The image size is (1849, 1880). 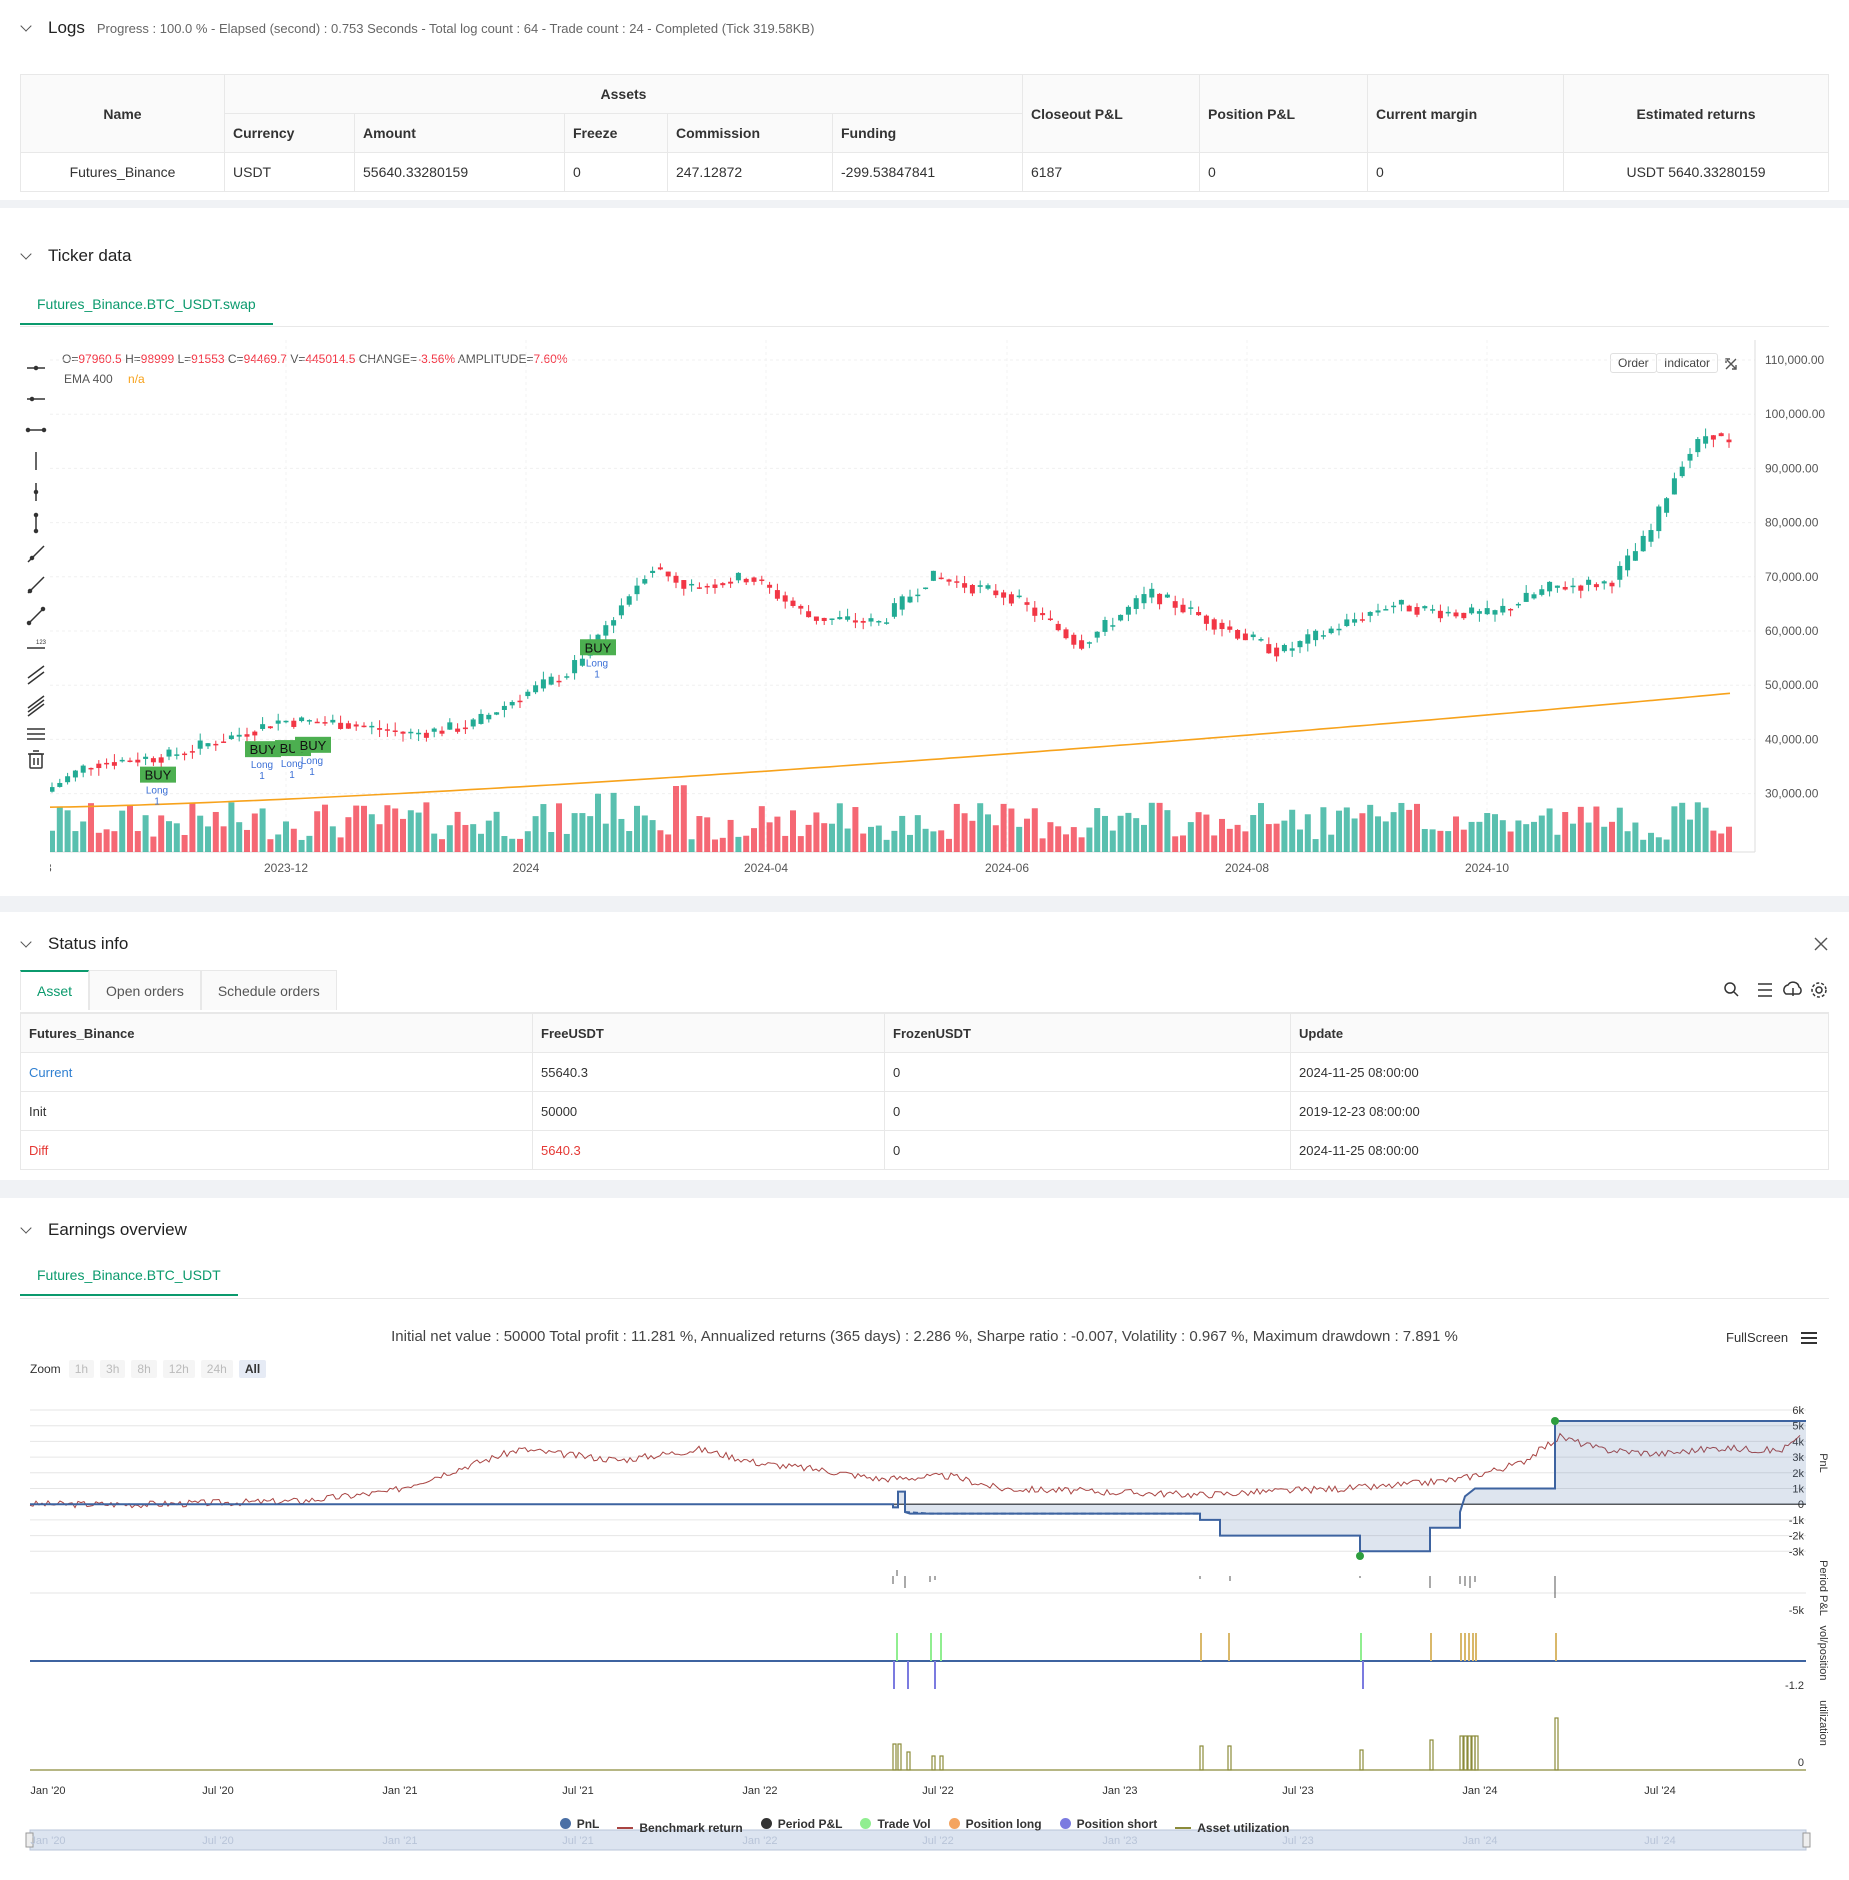 I want to click on max-drawdown-marker, so click(x=1360, y=1556).